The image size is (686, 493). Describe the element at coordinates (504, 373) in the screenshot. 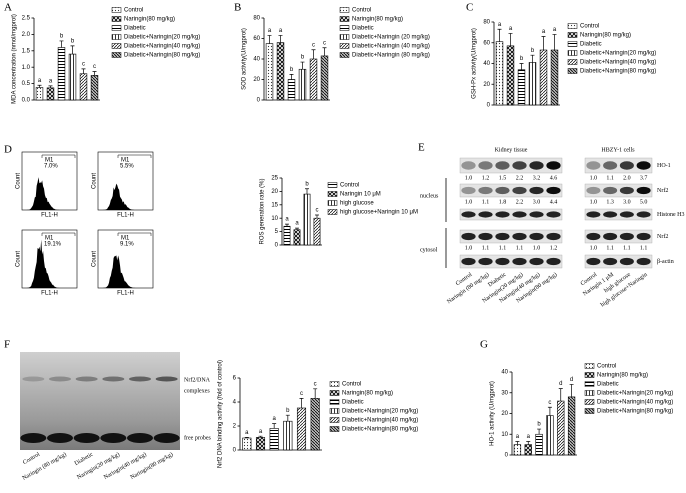

I see `y-tick-label: 40` at that location.